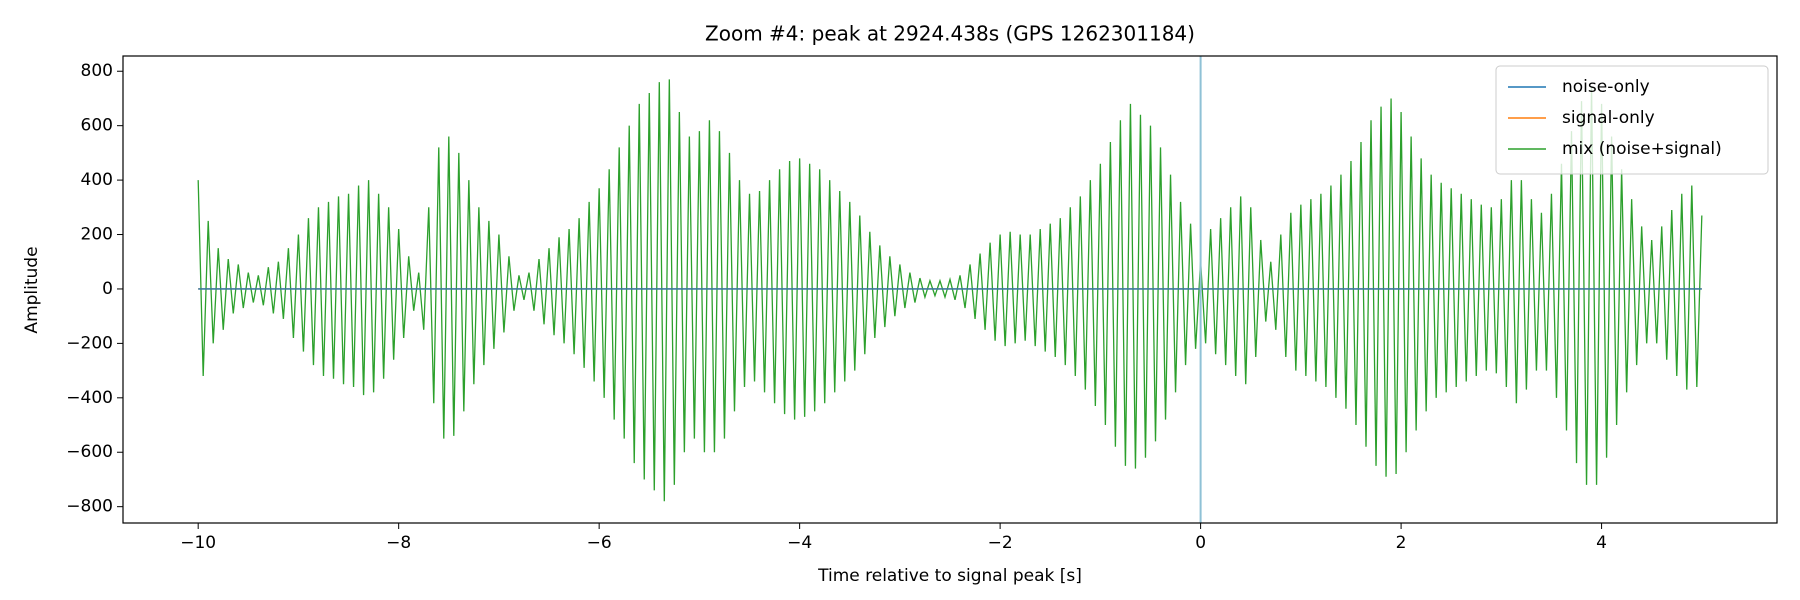 The width and height of the screenshot is (1800, 600). What do you see at coordinates (107, 289) in the screenshot?
I see `y-tick-label: 0` at bounding box center [107, 289].